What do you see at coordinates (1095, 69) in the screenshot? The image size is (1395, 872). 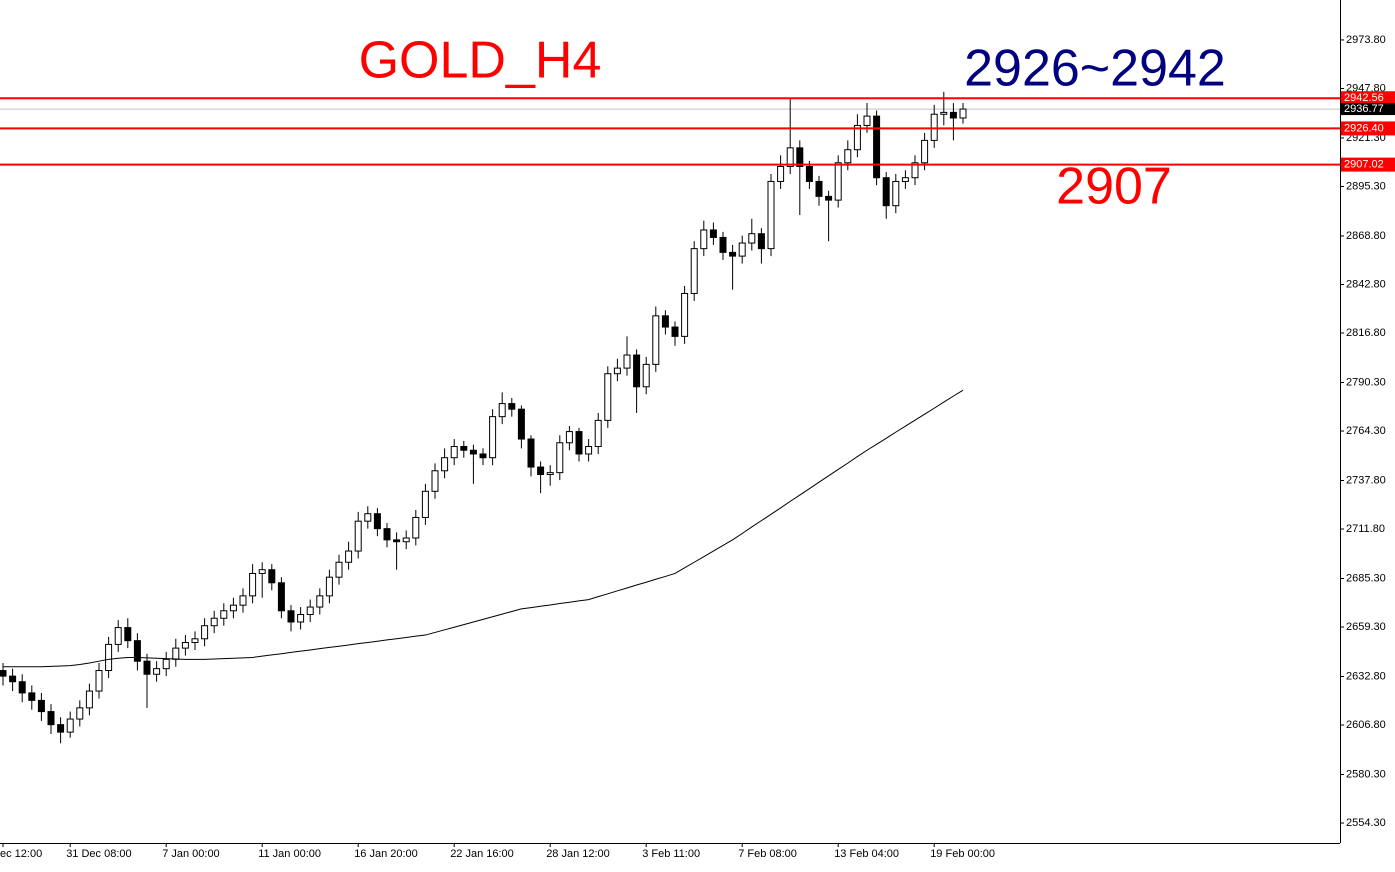 I see `annotation: 2926~2942` at bounding box center [1095, 69].